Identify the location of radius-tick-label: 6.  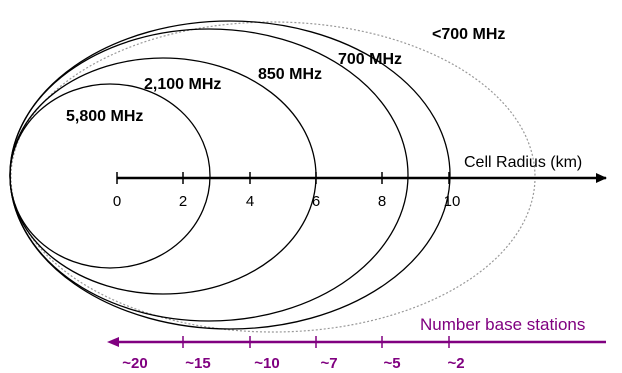
(316, 201).